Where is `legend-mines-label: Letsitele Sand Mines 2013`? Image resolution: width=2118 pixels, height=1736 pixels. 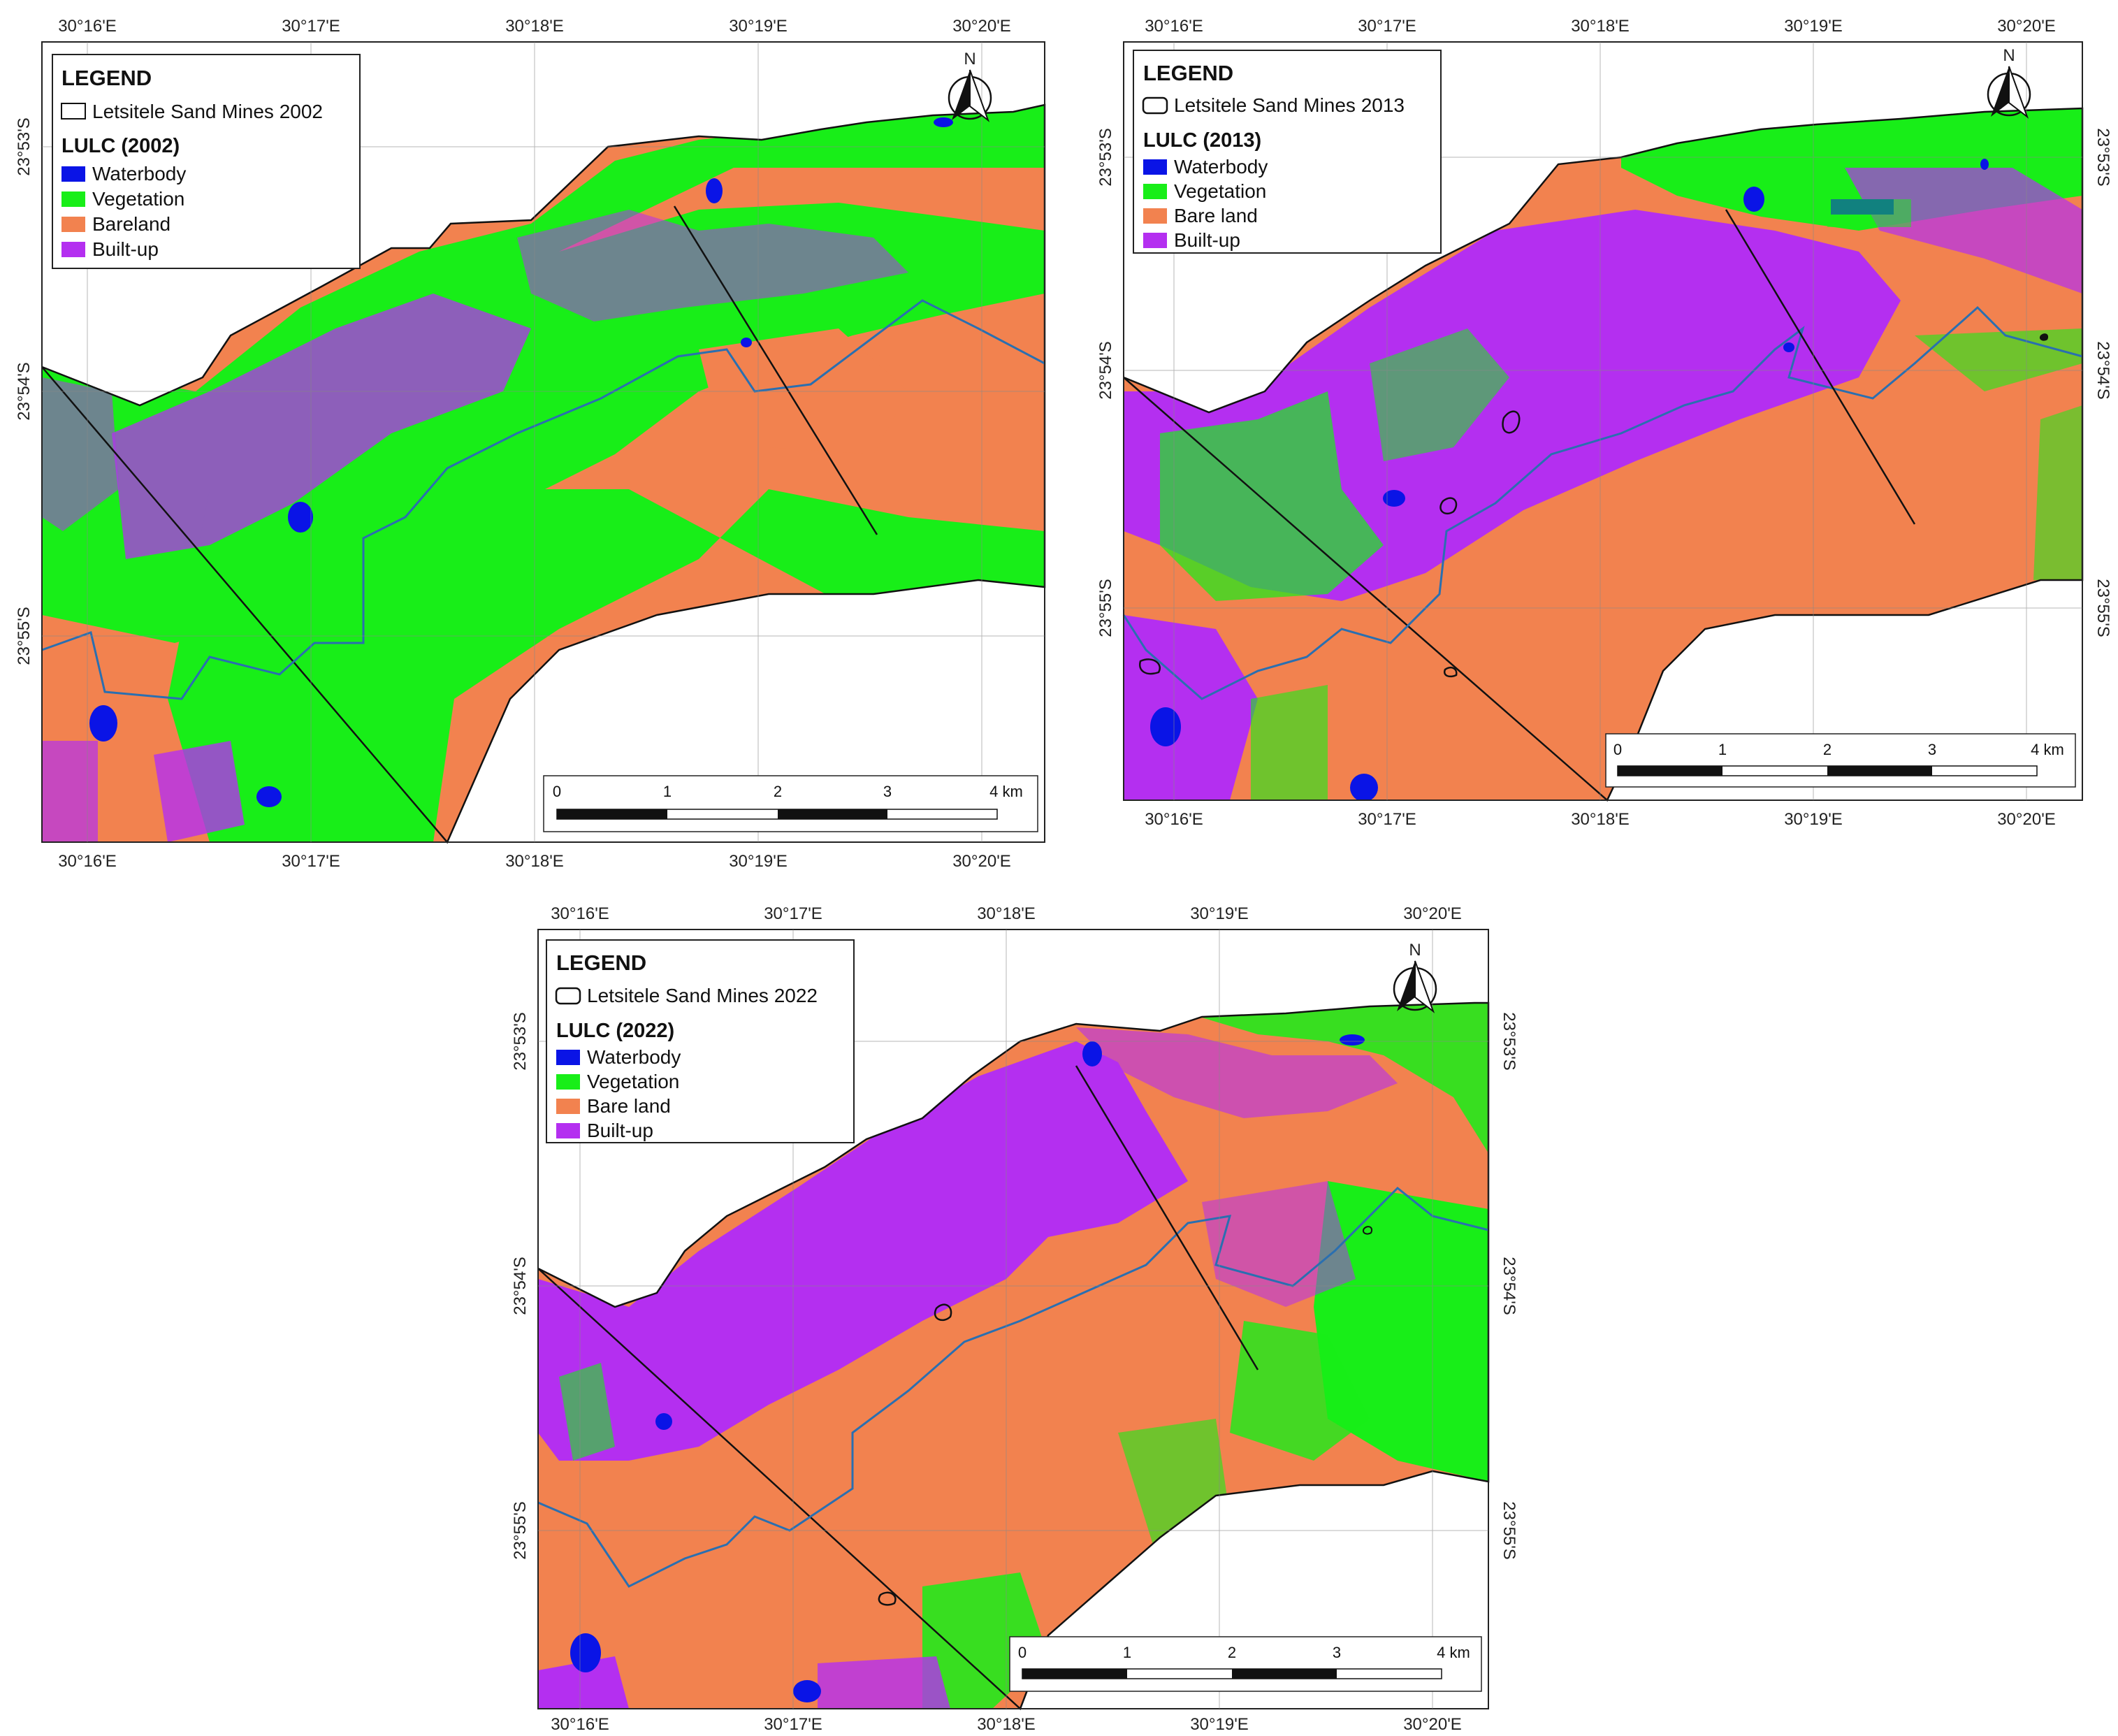 legend-mines-label: Letsitele Sand Mines 2013 is located at coordinates (1289, 105).